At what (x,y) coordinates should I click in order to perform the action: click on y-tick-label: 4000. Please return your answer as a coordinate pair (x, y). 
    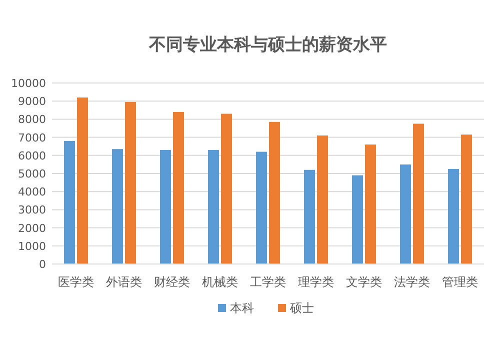
    Looking at the image, I should click on (32, 192).